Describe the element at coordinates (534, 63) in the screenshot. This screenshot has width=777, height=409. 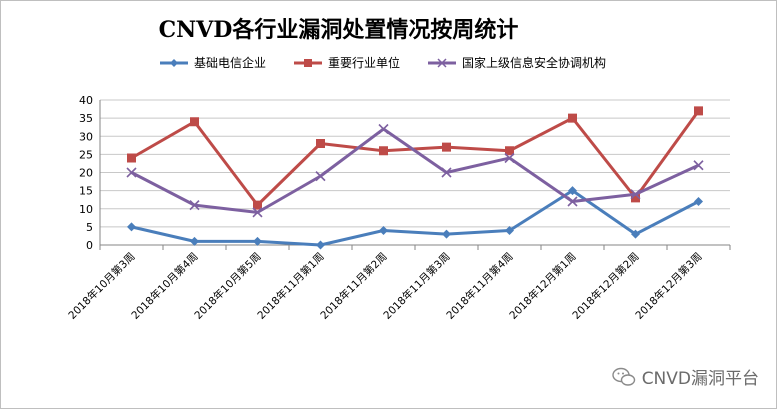
I see `legend-label-authority: 国家上级信息安全协调机构` at that location.